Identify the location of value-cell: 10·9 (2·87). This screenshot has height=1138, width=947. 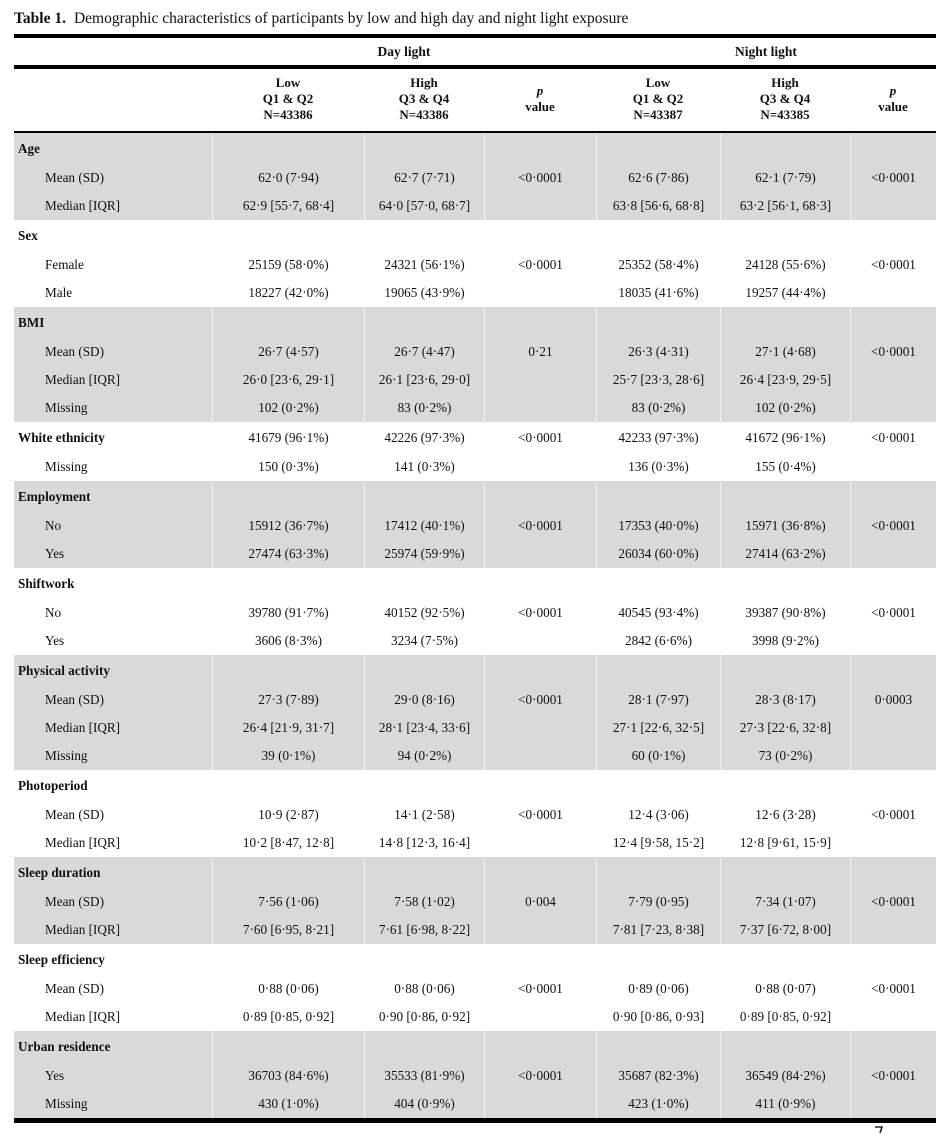
(288, 815).